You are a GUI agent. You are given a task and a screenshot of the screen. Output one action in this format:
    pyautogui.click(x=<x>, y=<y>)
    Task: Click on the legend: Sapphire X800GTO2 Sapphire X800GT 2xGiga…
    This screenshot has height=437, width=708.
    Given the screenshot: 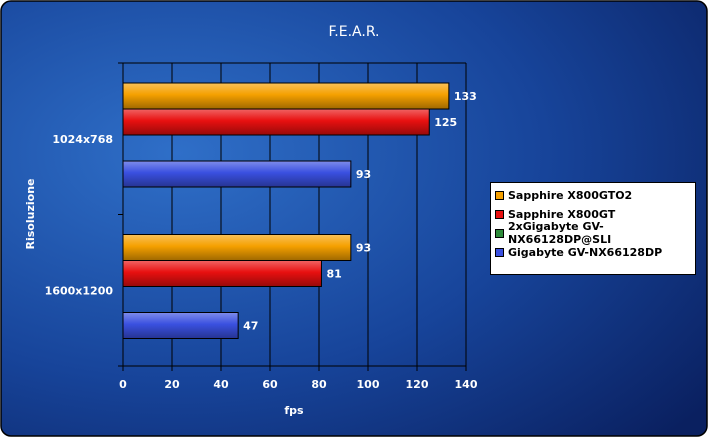 What is the action you would take?
    pyautogui.click(x=593, y=228)
    